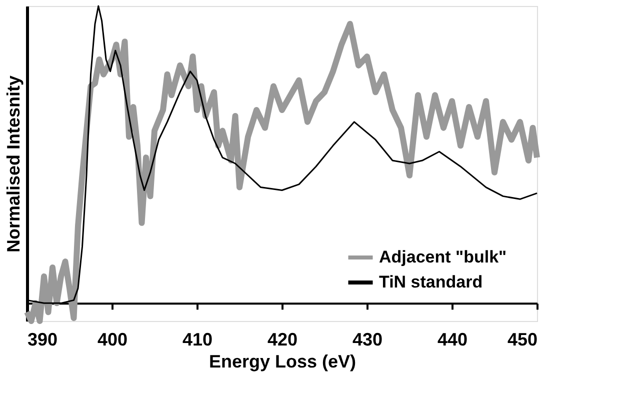 Image resolution: width=617 pixels, height=407 pixels. What do you see at coordinates (443, 257) in the screenshot?
I see `legend-label: Adjacent "bulk"` at bounding box center [443, 257].